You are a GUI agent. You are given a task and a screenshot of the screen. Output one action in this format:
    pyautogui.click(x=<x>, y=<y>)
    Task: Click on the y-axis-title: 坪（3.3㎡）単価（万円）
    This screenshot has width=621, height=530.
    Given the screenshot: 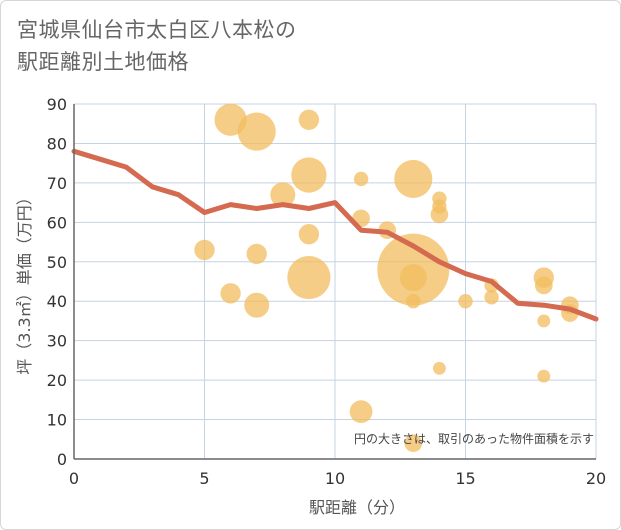 What is the action you would take?
    pyautogui.click(x=24, y=281)
    